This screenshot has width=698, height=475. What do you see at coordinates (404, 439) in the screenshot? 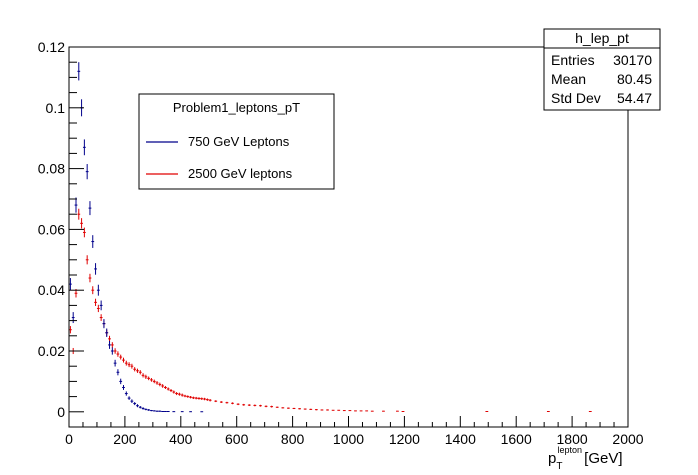
I see `x-tick-label: 1200` at bounding box center [404, 439].